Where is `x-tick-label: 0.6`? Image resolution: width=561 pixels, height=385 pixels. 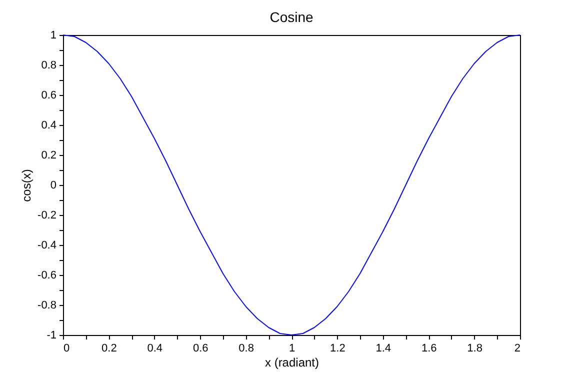
x-tick-label: 0.6 is located at coordinates (200, 348).